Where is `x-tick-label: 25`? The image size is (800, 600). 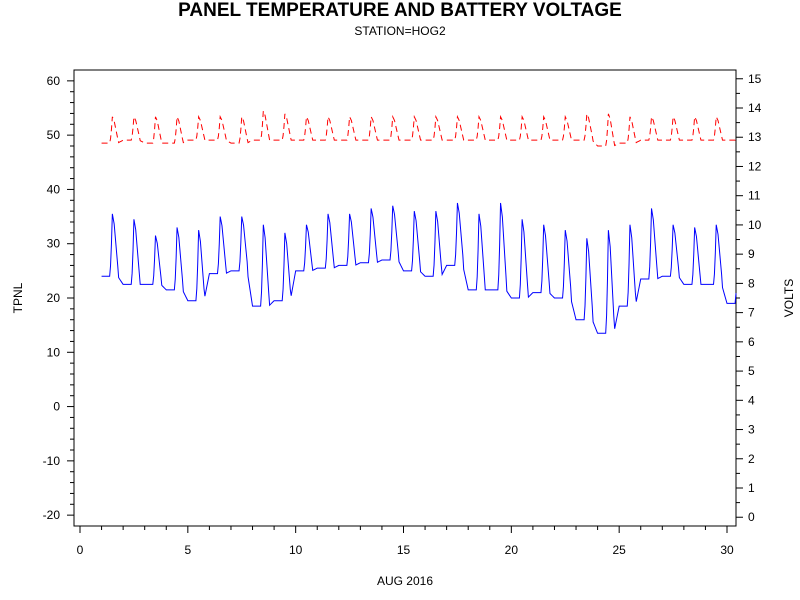
x-tick-label: 25 is located at coordinates (619, 550).